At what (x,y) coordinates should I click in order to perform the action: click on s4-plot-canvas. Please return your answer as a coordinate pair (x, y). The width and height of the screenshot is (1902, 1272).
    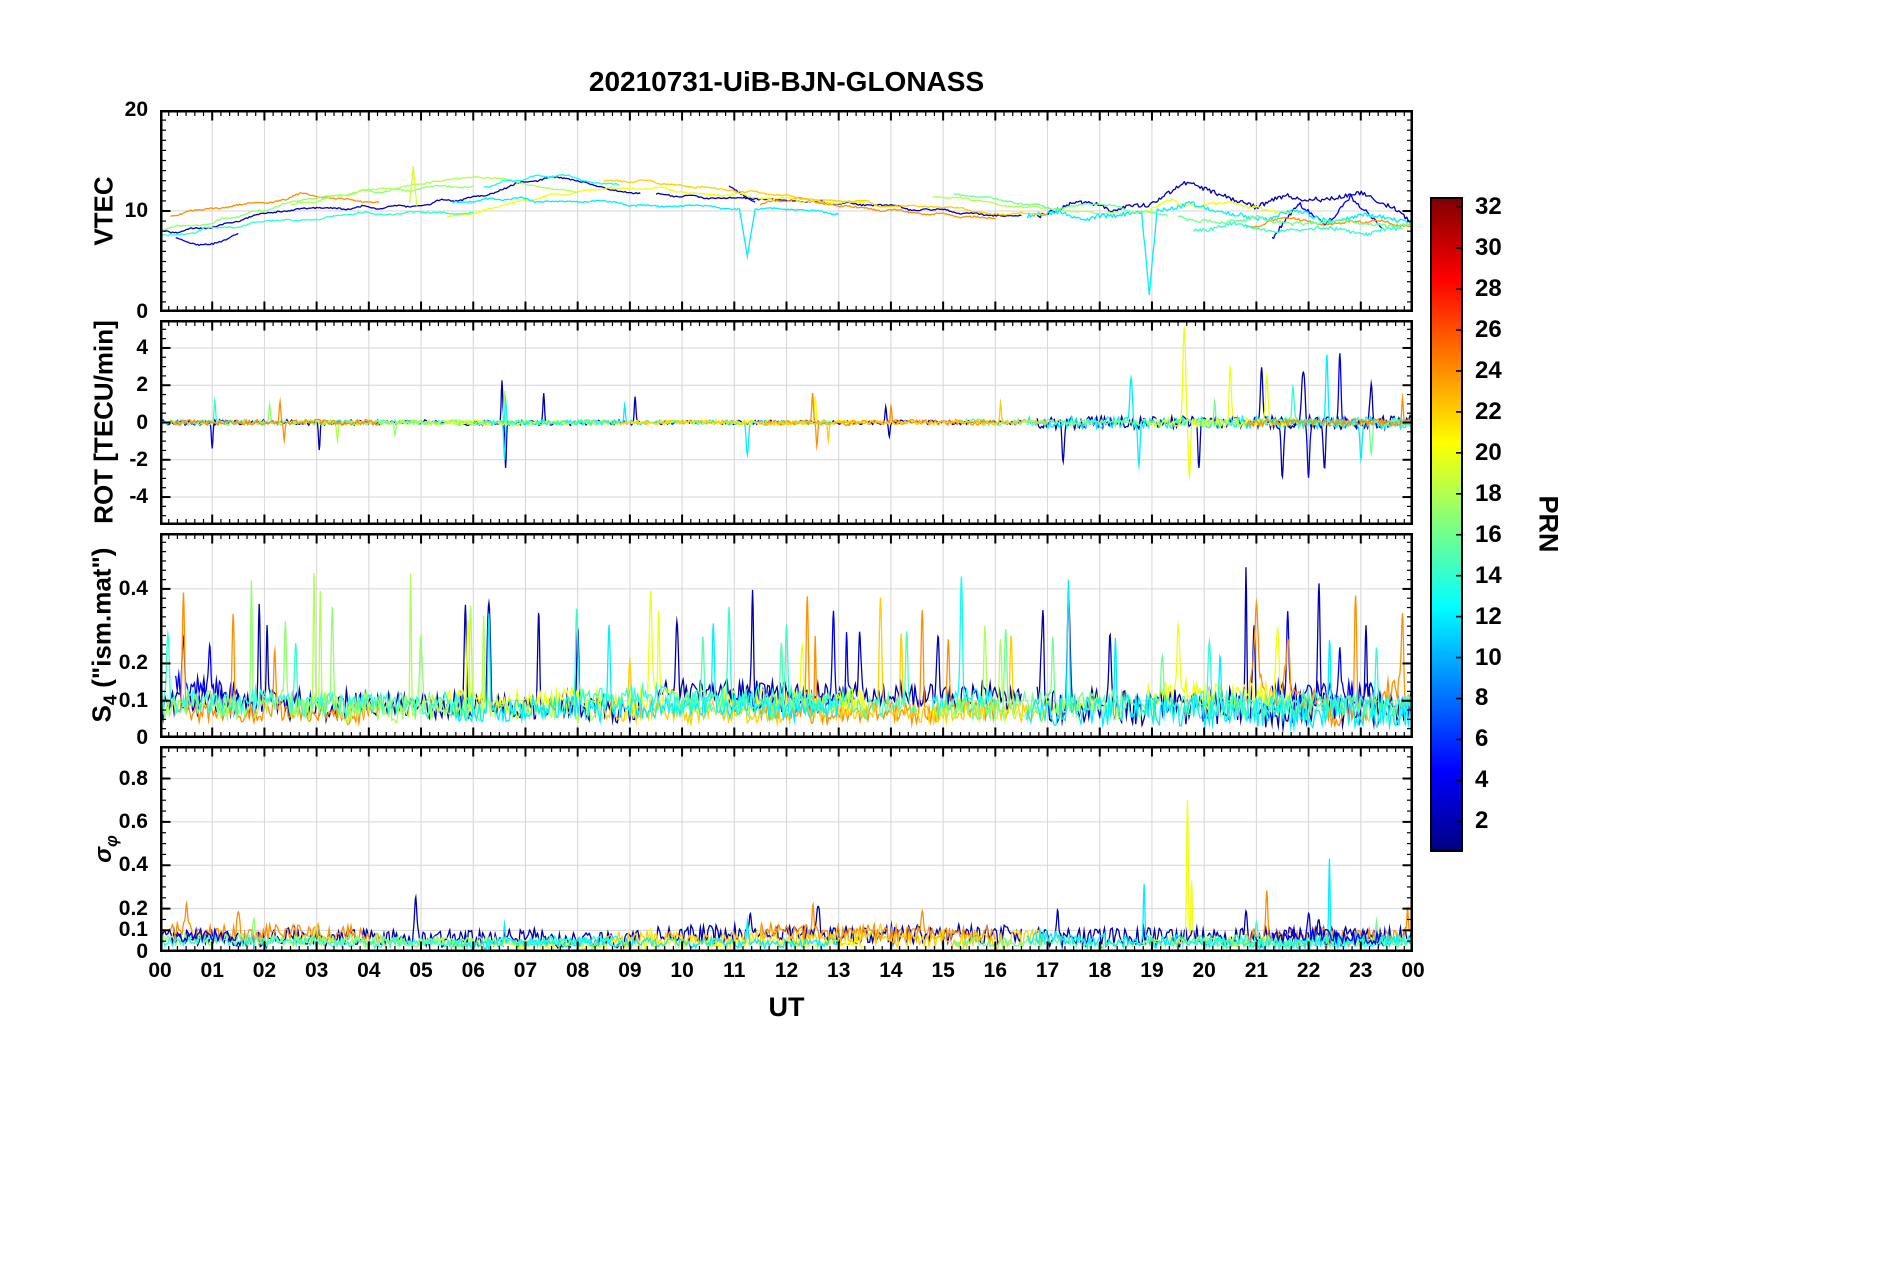
    Looking at the image, I should click on (786, 635).